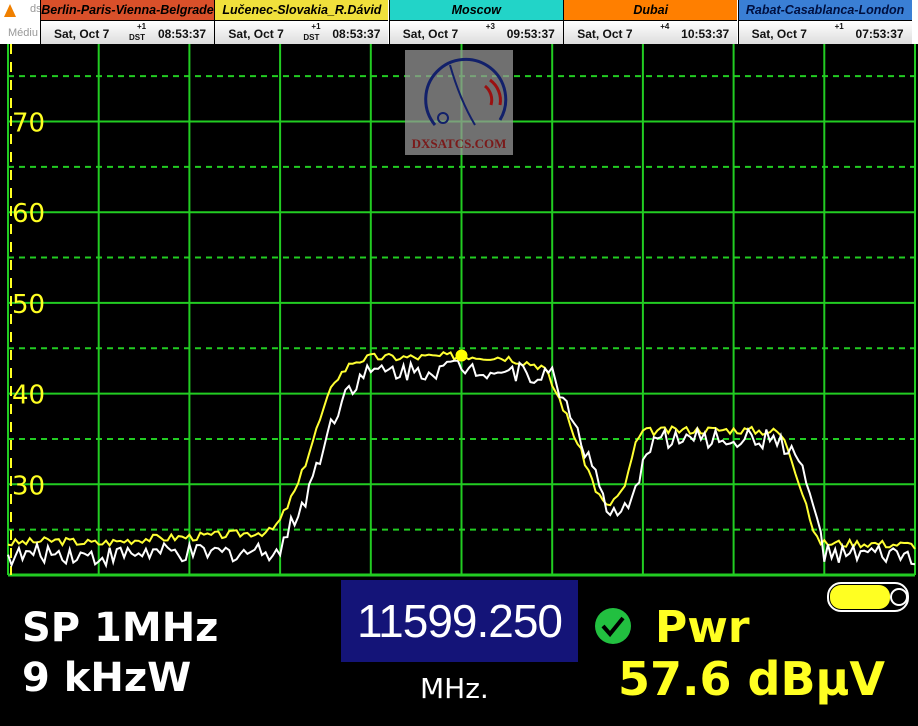  Describe the element at coordinates (28, 486) in the screenshot. I see `y-tick-label: 30` at that location.